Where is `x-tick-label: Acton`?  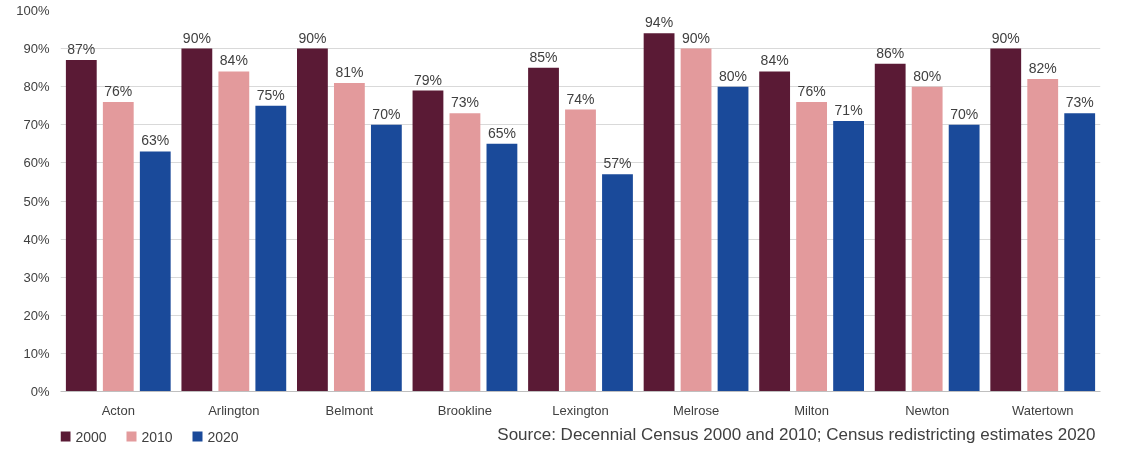
x-tick-label: Acton is located at coordinates (118, 410).